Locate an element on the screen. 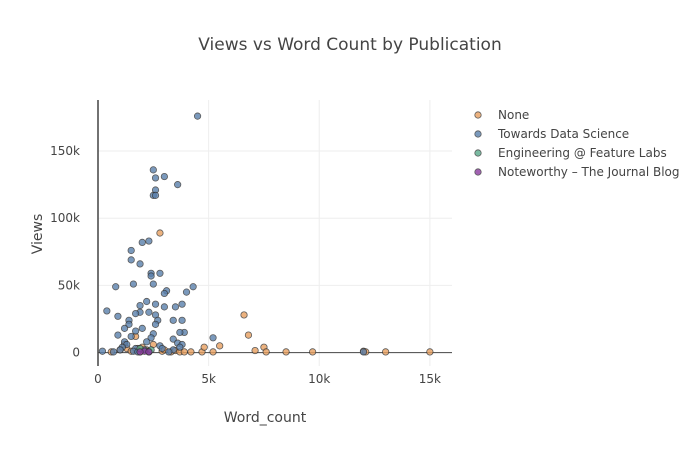  legend-item: Towards Data Science is located at coordinates (551, 134).